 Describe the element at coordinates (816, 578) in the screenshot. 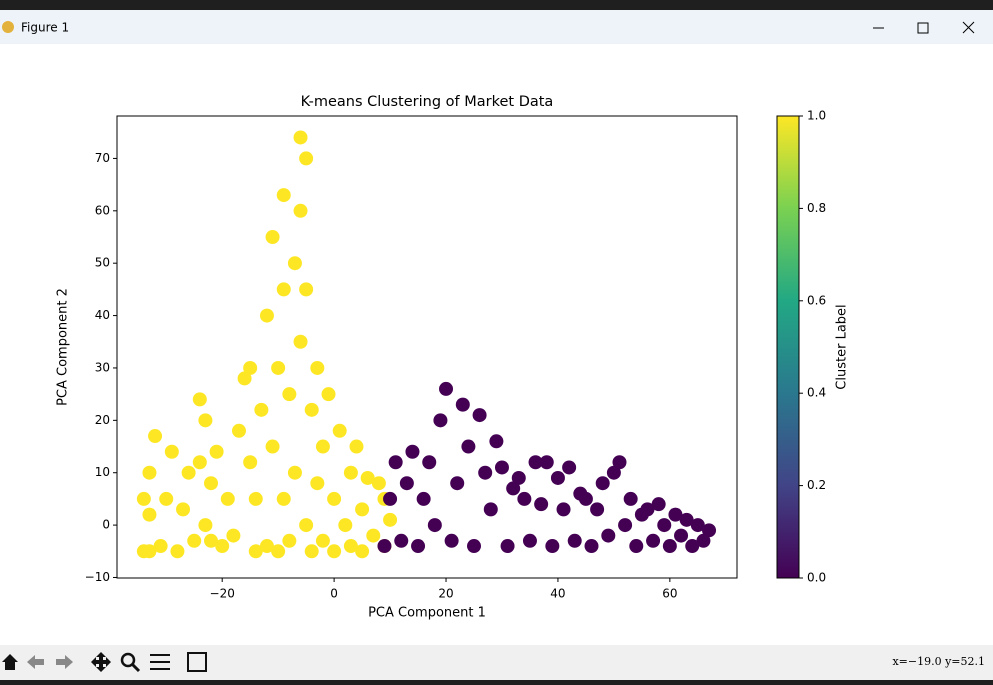

I see `colorbar-tick-label: 0.0` at that location.